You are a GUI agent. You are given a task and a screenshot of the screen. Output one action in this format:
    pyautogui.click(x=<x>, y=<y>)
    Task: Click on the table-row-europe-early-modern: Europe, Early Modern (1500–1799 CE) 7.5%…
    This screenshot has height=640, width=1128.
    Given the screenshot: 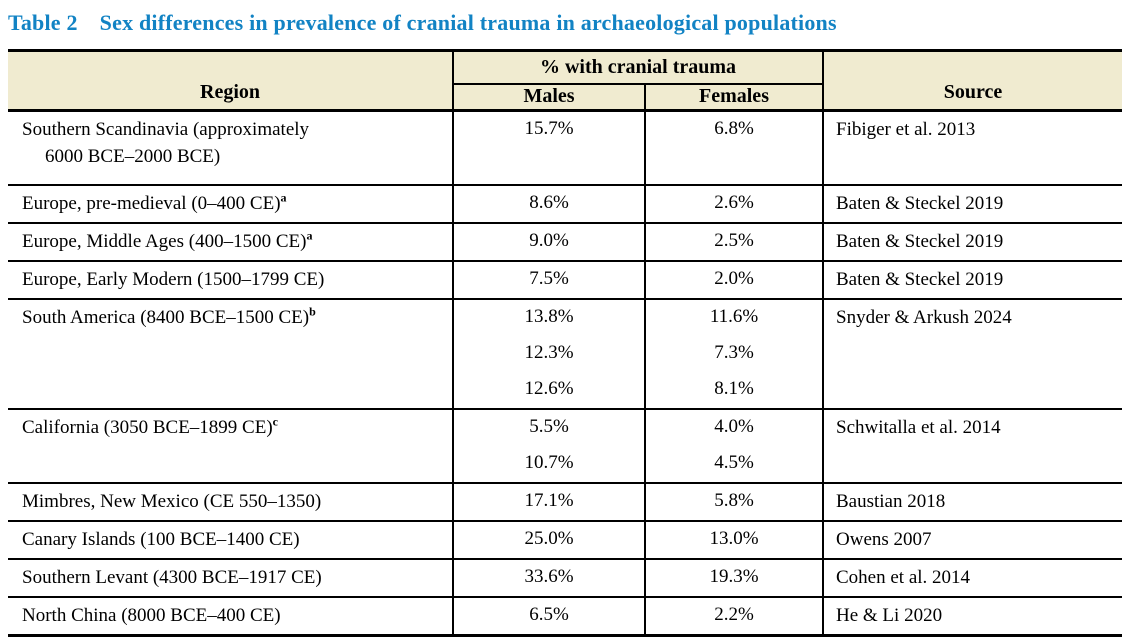 What is the action you would take?
    pyautogui.click(x=565, y=279)
    